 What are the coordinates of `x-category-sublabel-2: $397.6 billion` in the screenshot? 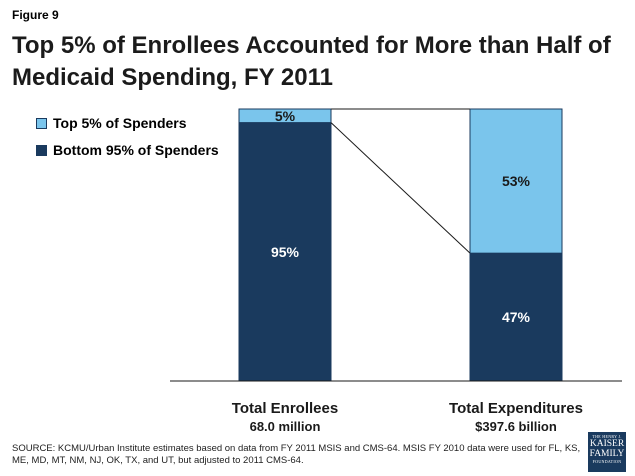 It's located at (516, 426).